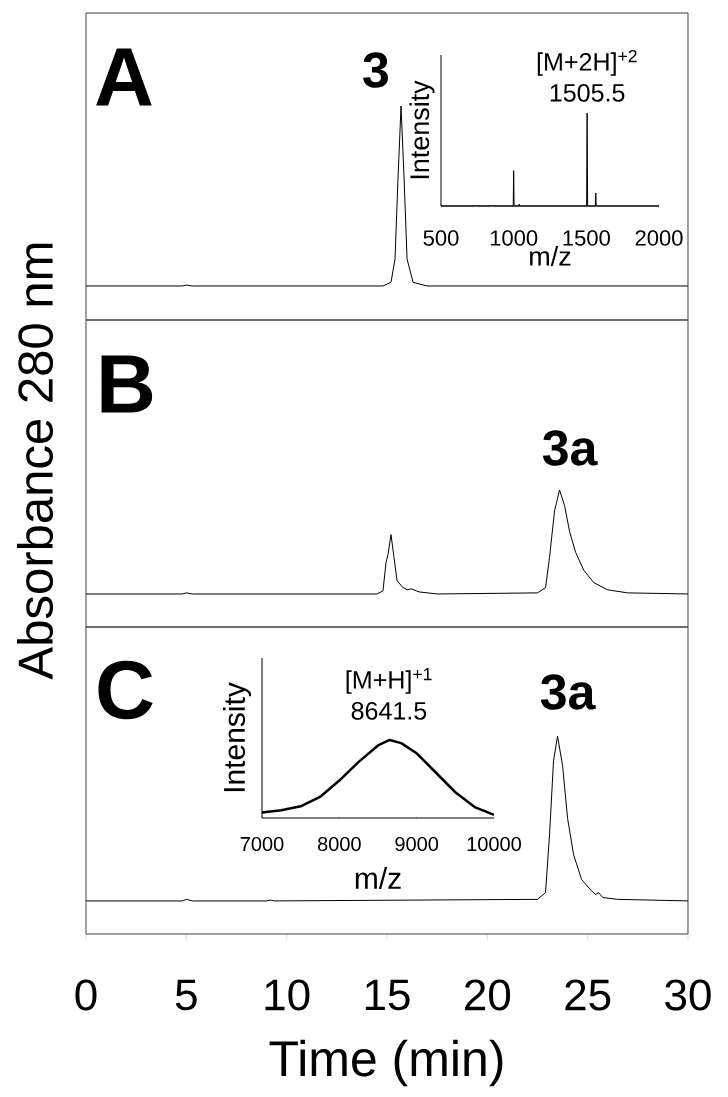 This screenshot has height=1097, width=728. Describe the element at coordinates (389, 681) in the screenshot. I see `annotation: [M+H]$^{+1}$` at that location.